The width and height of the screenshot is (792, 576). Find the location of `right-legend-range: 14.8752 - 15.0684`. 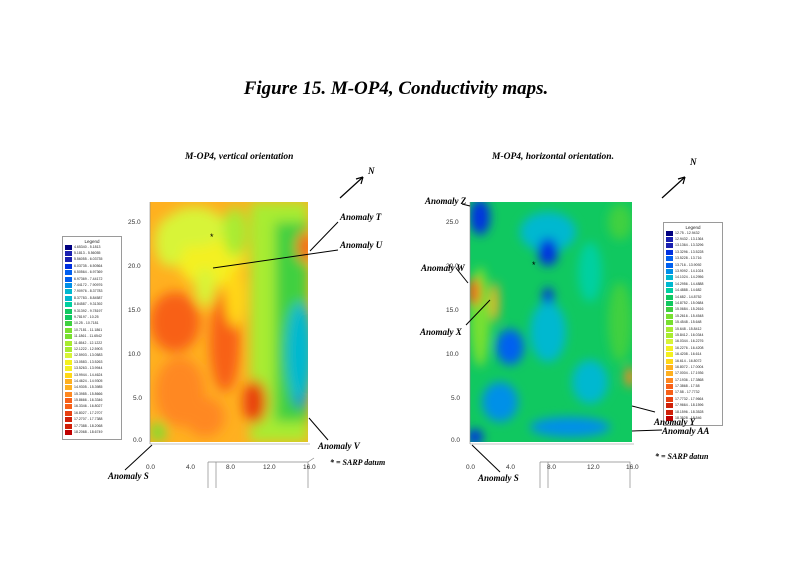

right-legend-range: 14.8752 - 15.0684 is located at coordinates (689, 302).